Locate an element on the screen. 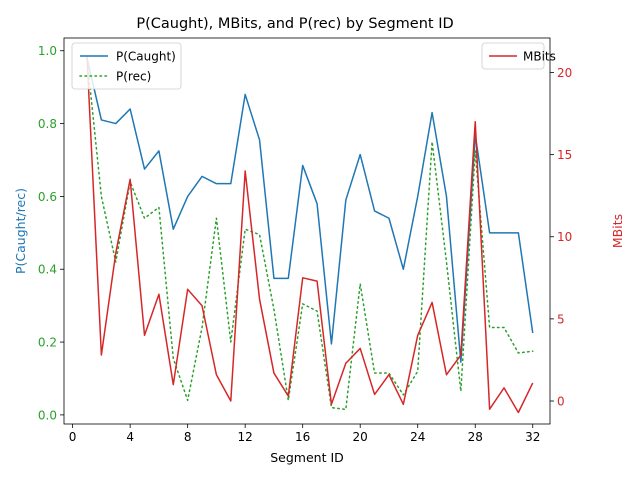 This screenshot has height=480, width=640. legend-label-p-caught: P(Caught) is located at coordinates (146, 57).